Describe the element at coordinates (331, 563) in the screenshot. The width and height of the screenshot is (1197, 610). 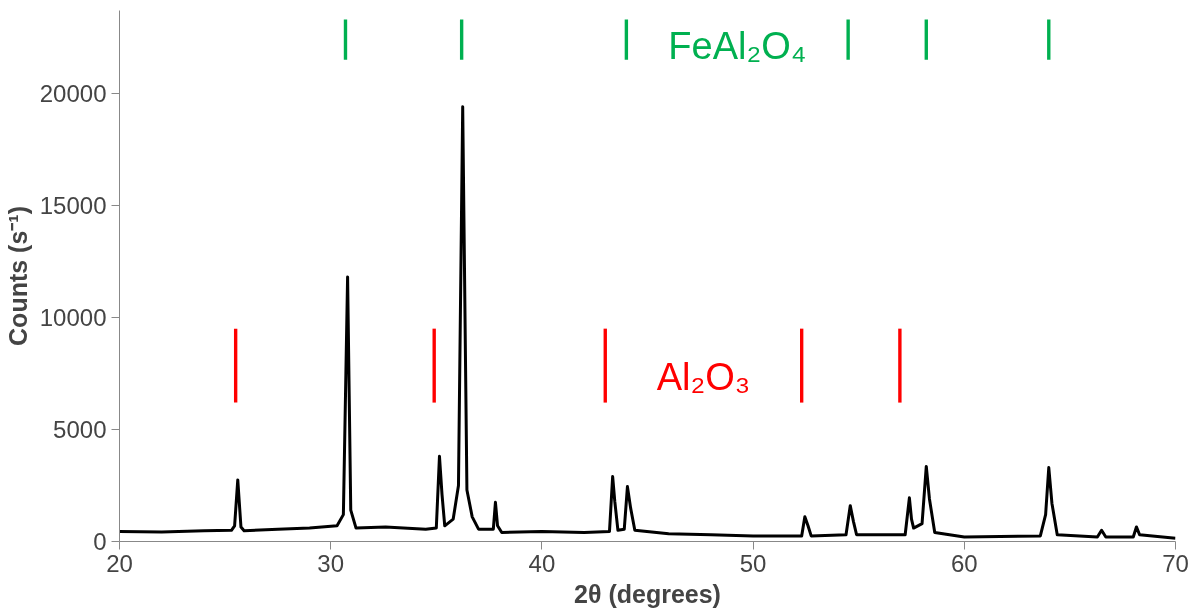
I see `x-tick-label: 30` at that location.